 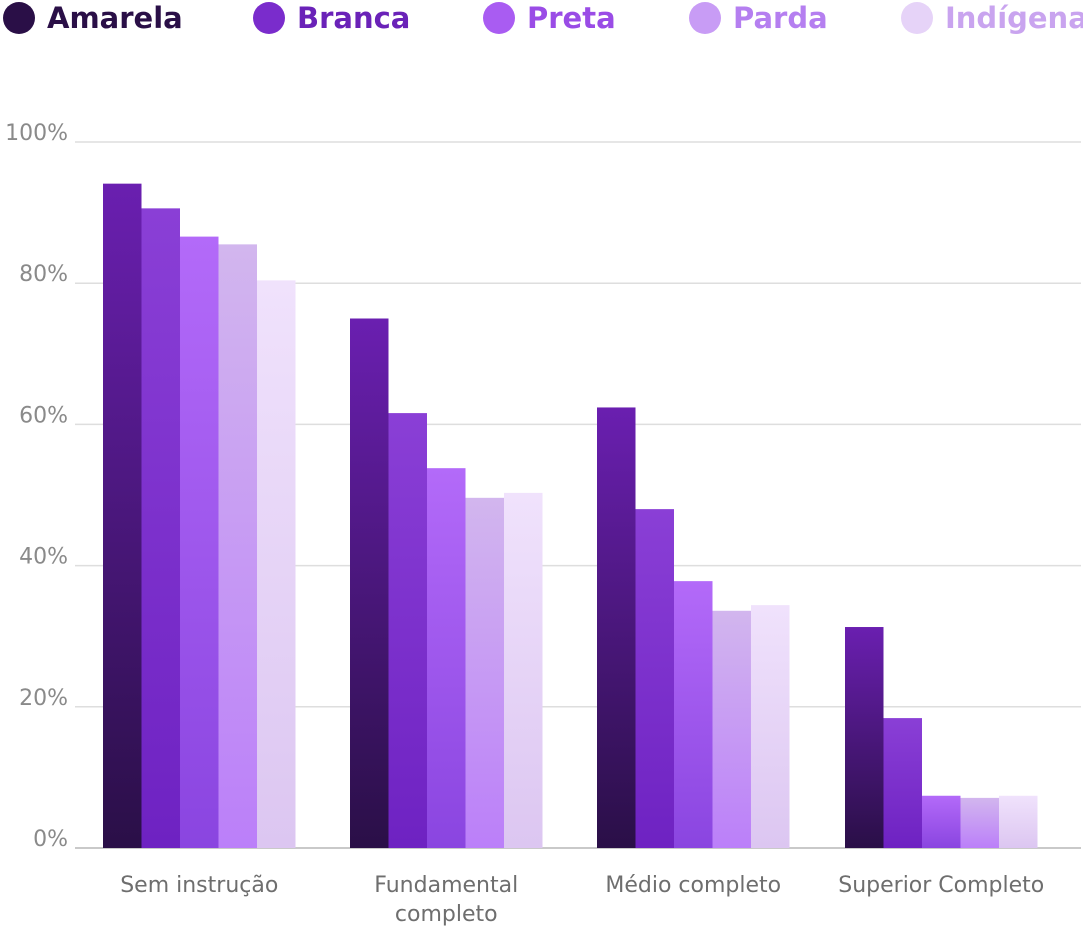 What do you see at coordinates (115, 18) in the screenshot?
I see `legend-label: Amarela` at bounding box center [115, 18].